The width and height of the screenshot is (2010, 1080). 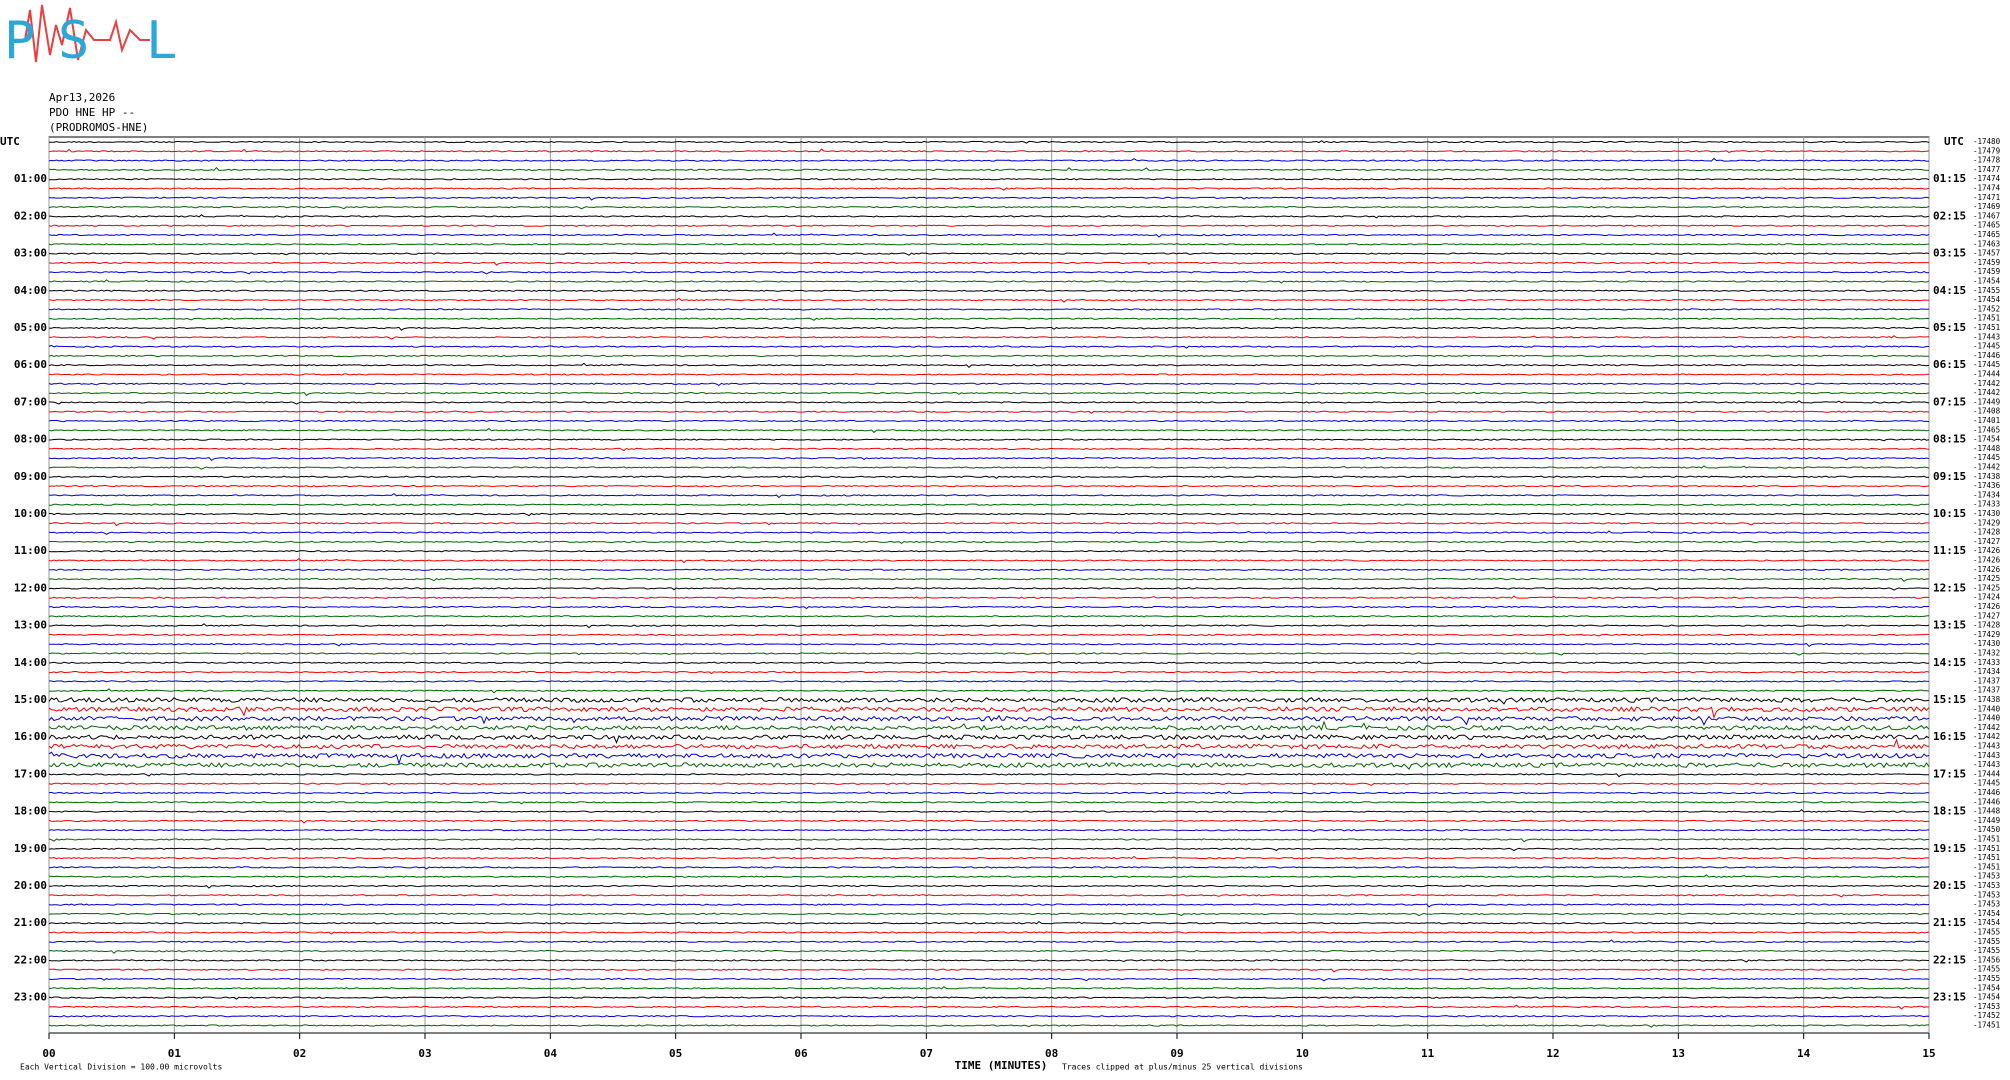 I want to click on hour-label: 15:15, so click(x=1949, y=699).